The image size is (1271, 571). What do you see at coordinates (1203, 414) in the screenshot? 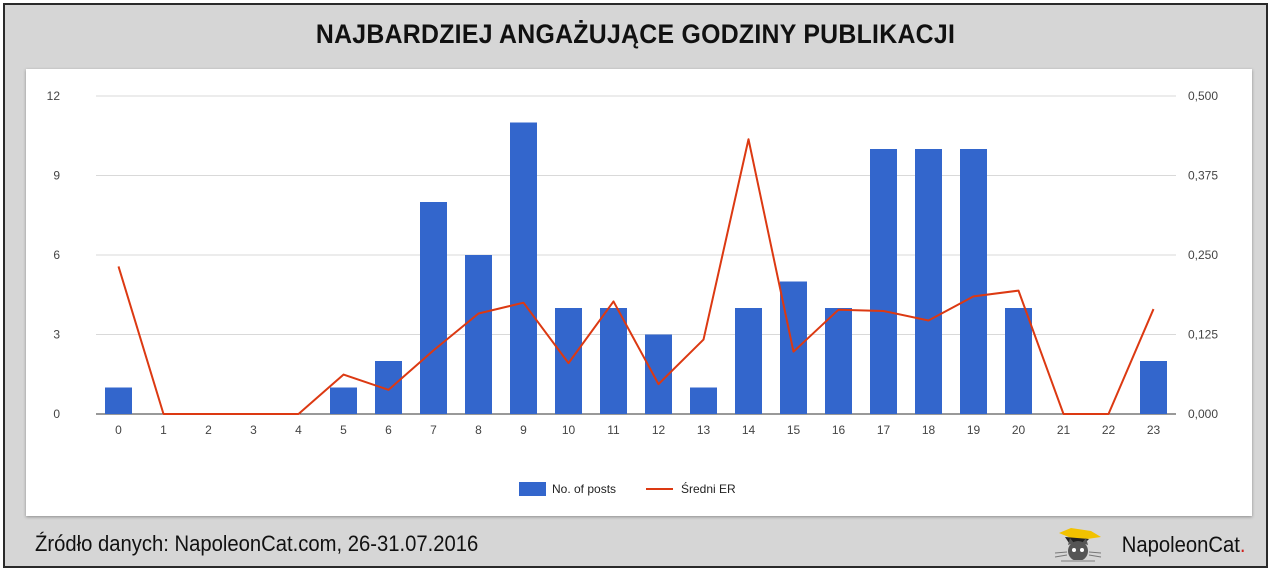
I see `y-right-tick-label: 0,000` at bounding box center [1203, 414].